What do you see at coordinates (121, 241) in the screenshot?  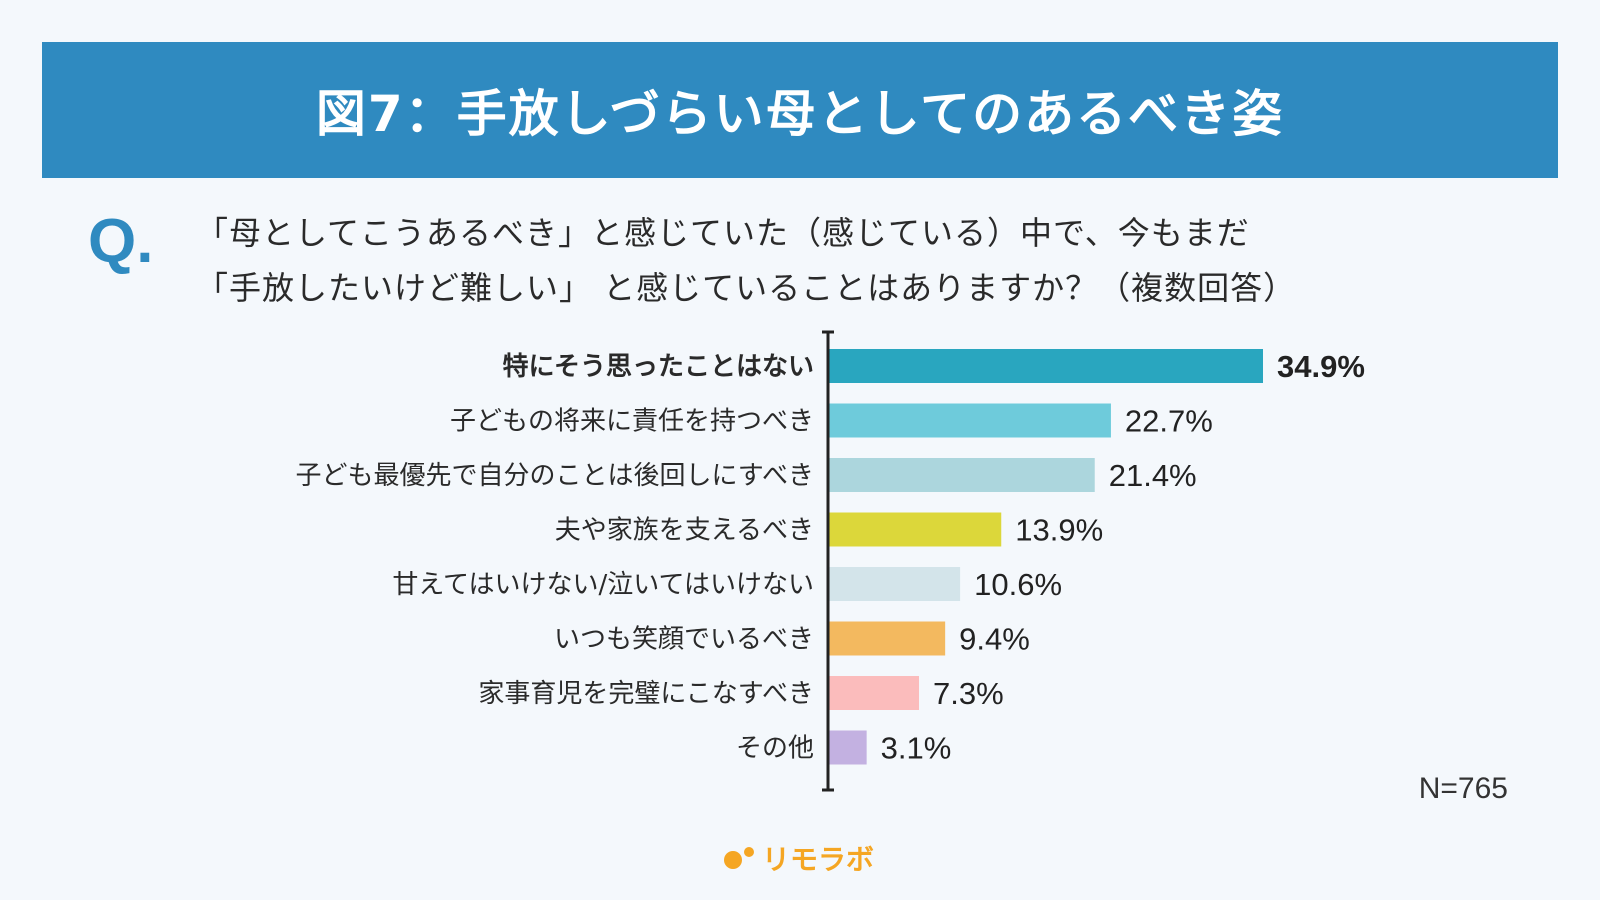 I see `question-mark: Q.` at bounding box center [121, 241].